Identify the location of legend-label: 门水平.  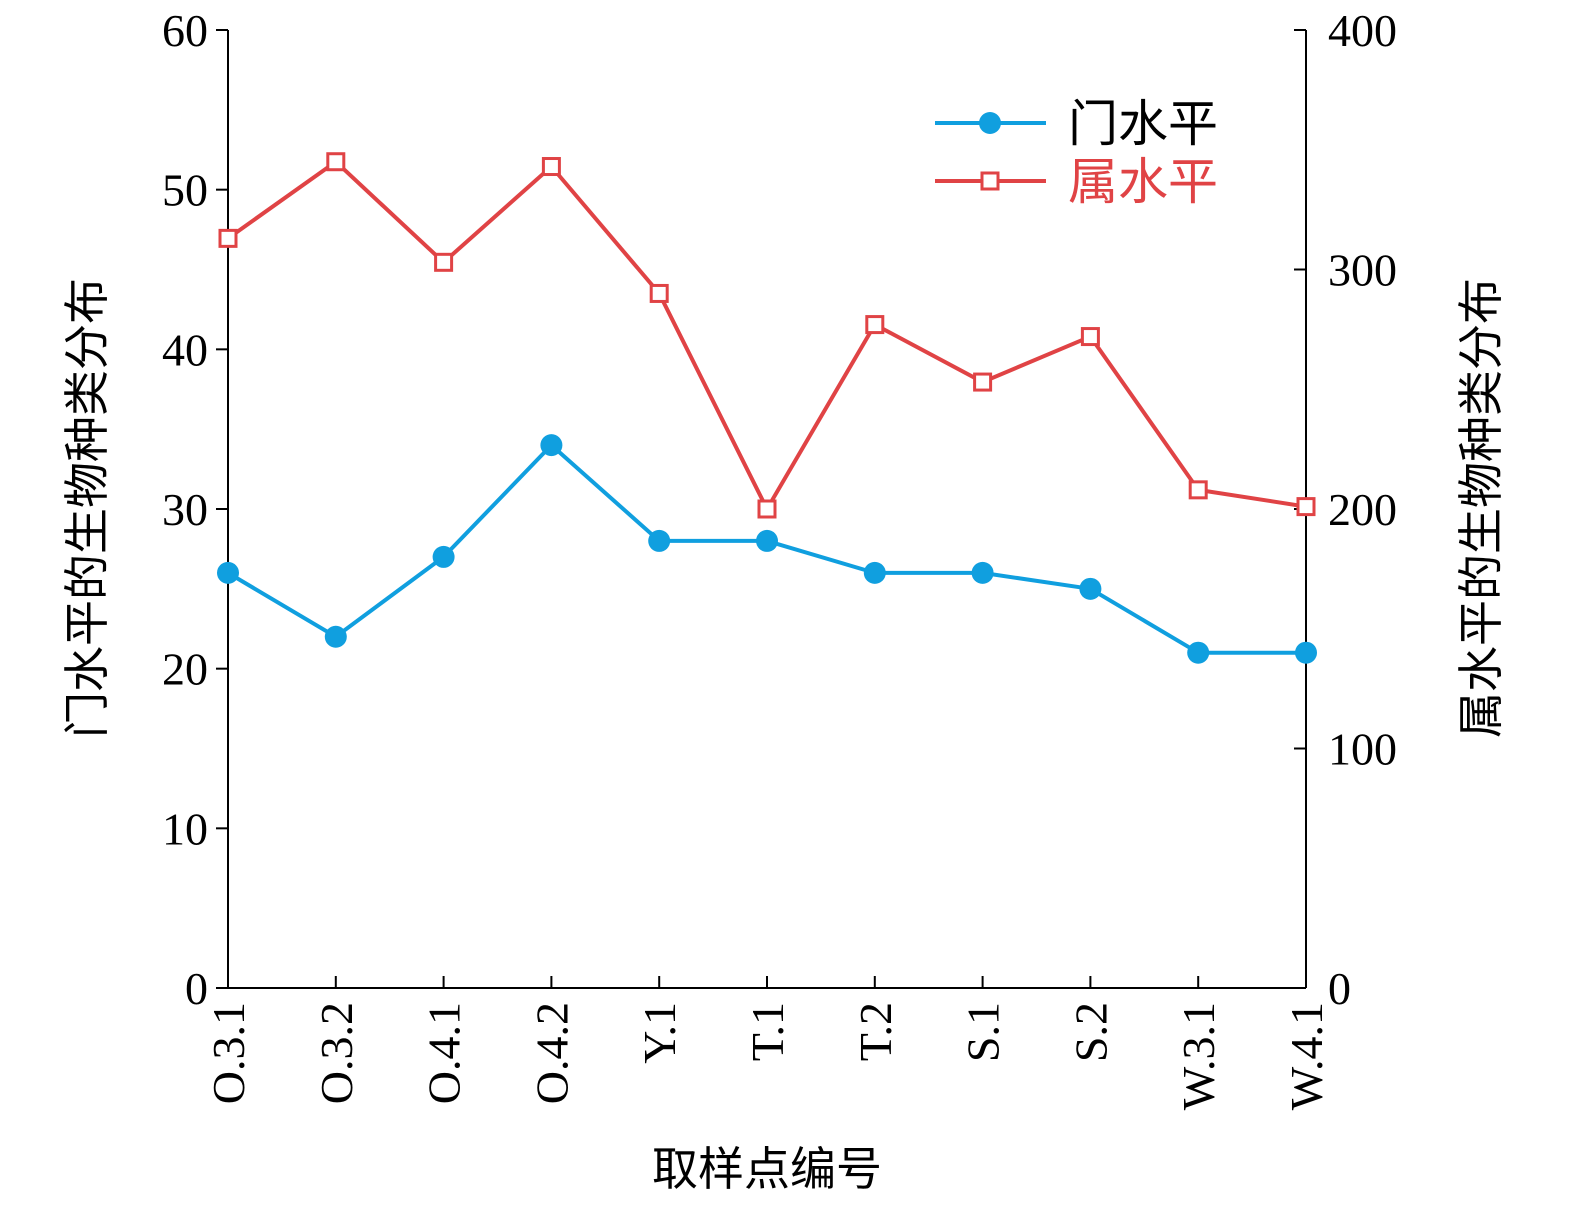
(1143, 124).